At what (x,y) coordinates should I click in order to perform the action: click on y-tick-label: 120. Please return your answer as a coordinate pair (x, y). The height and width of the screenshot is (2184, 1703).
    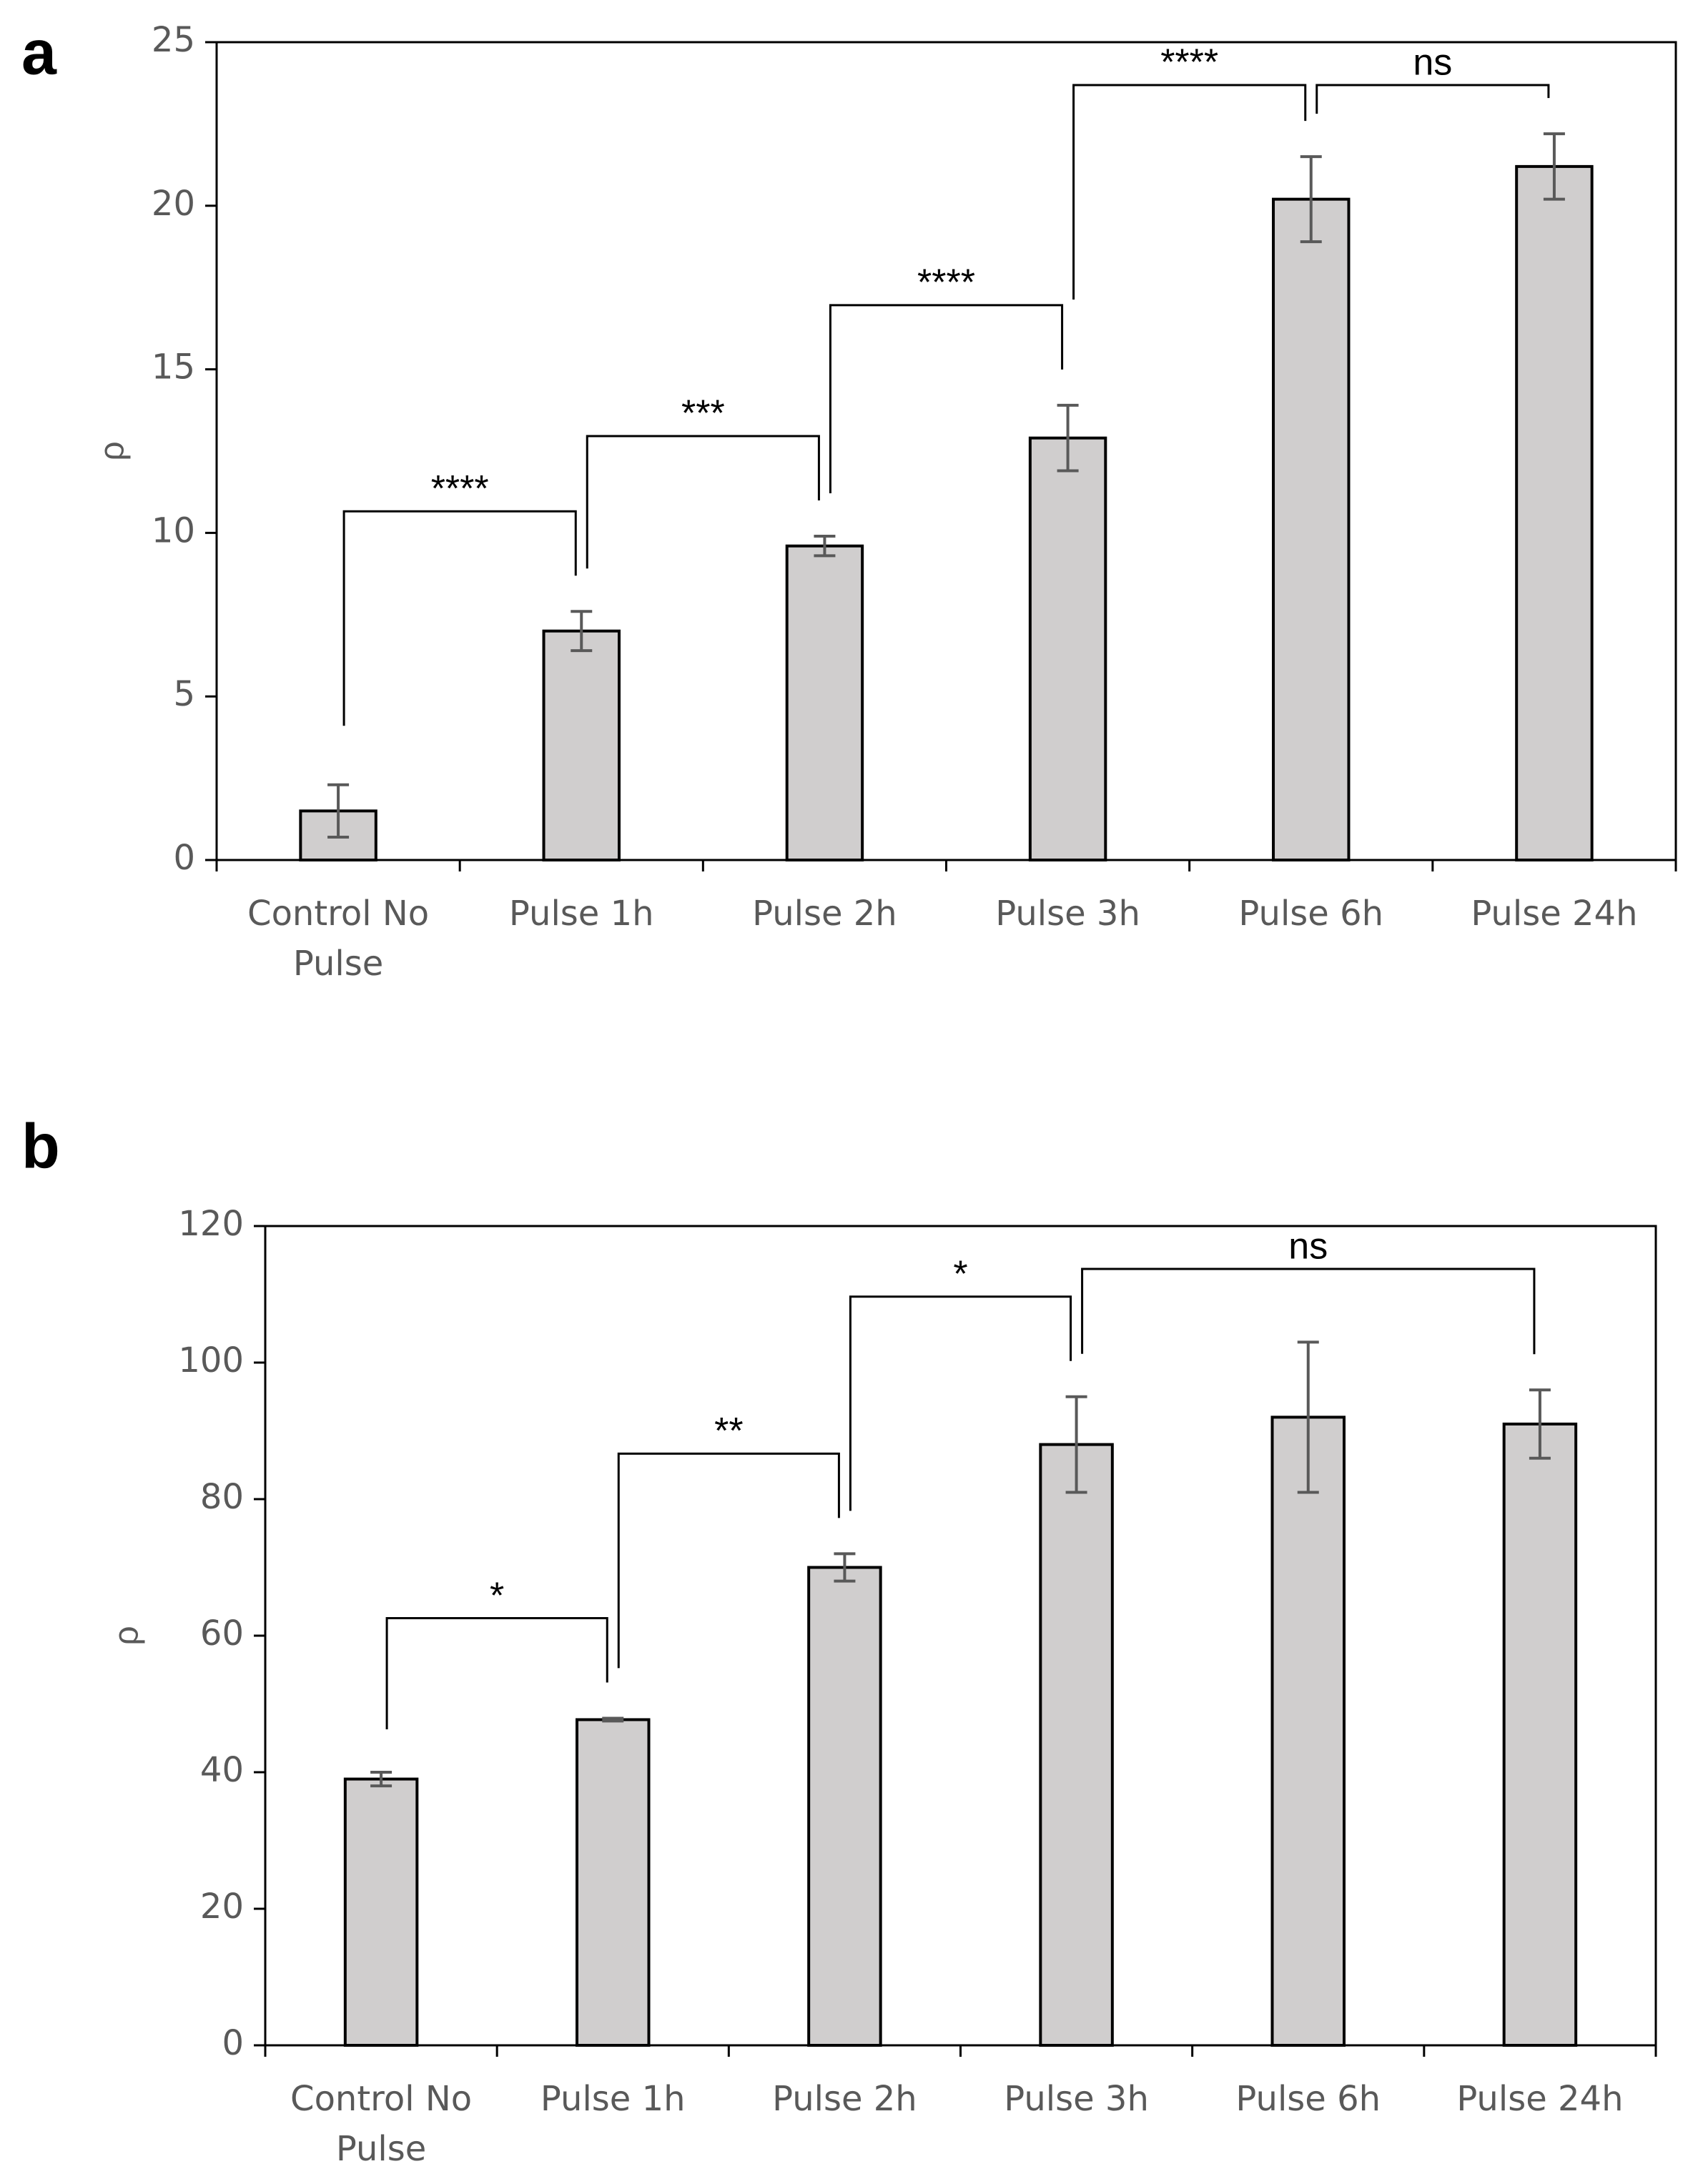
    Looking at the image, I should click on (211, 1224).